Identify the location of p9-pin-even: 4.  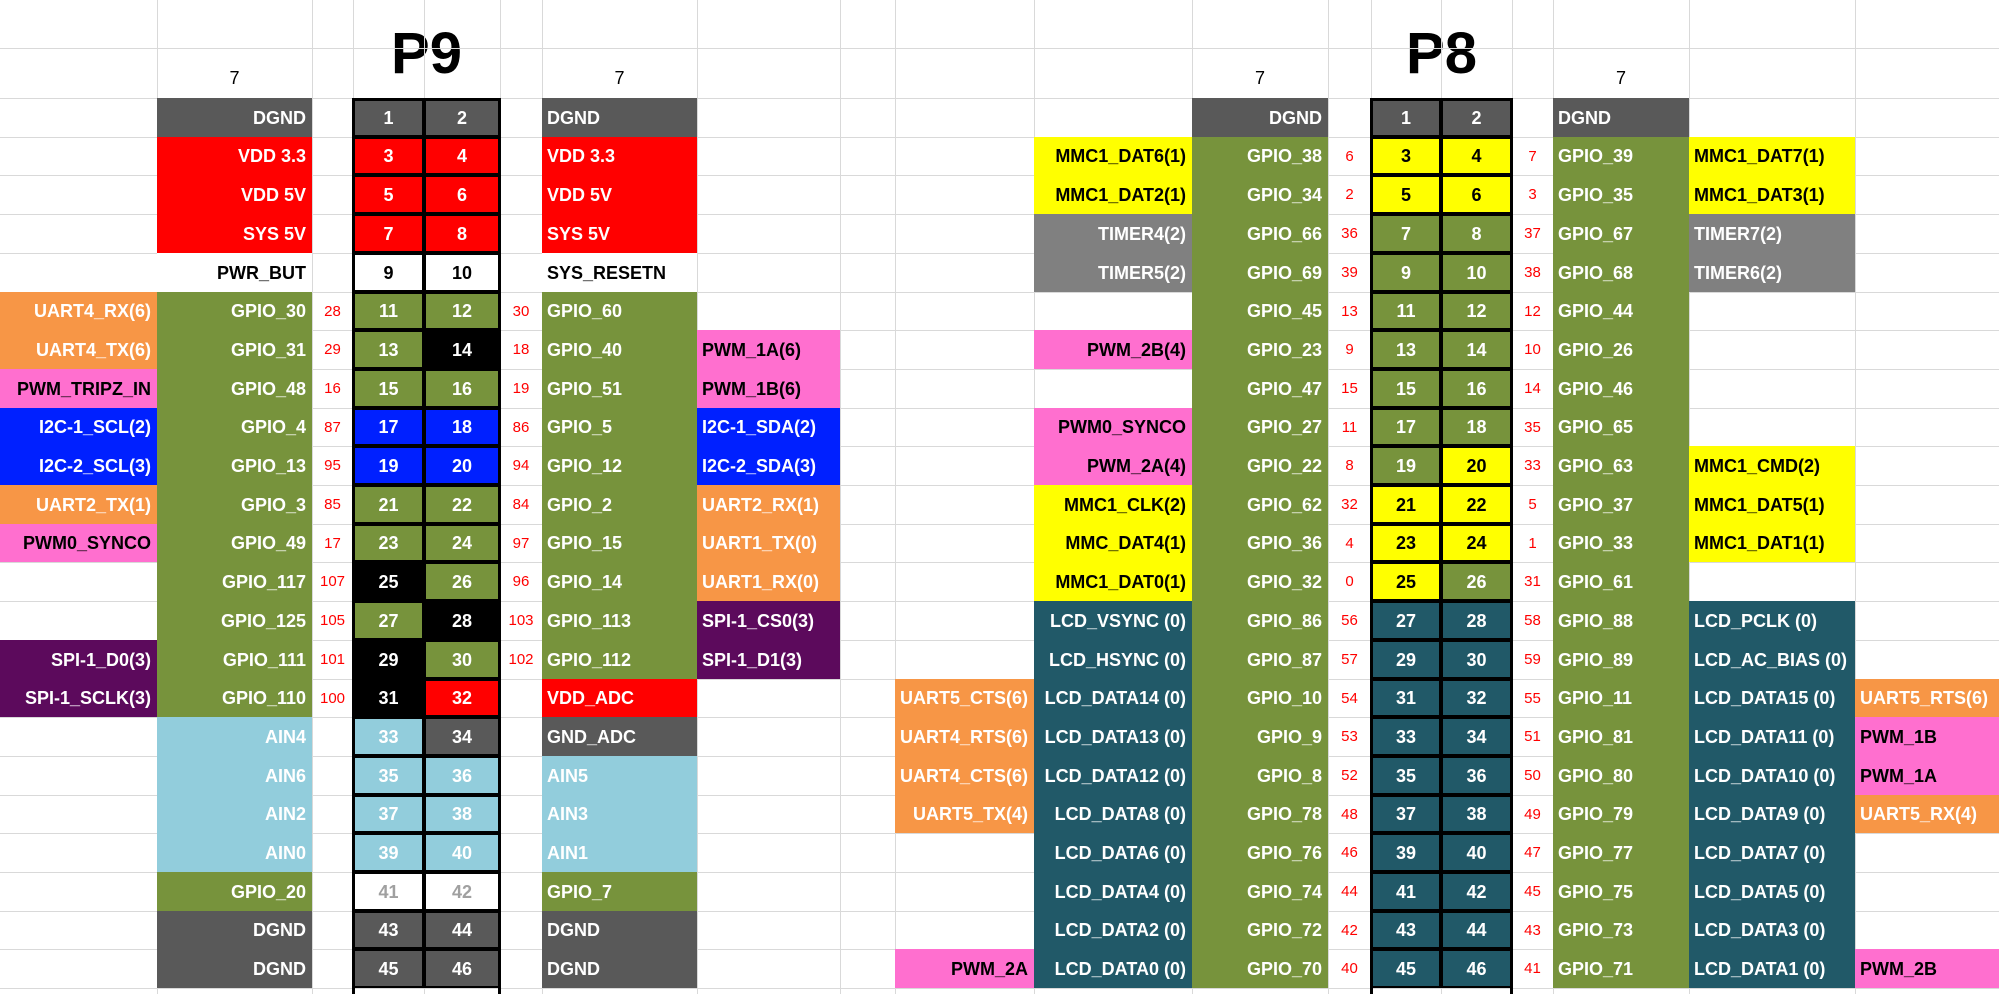
(462, 156).